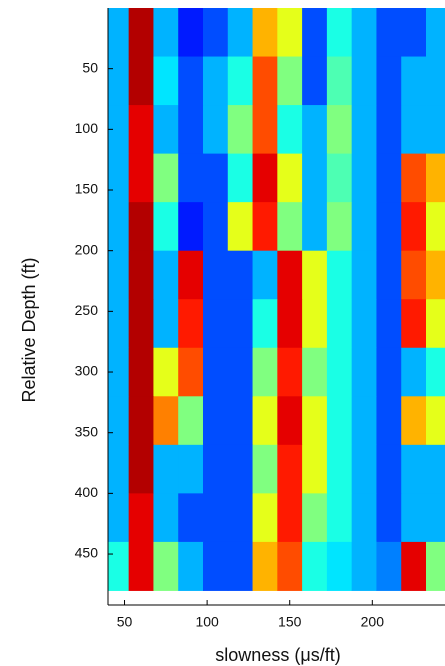 This screenshot has width=445, height=666. I want to click on y-tick-label: 450, so click(87, 553).